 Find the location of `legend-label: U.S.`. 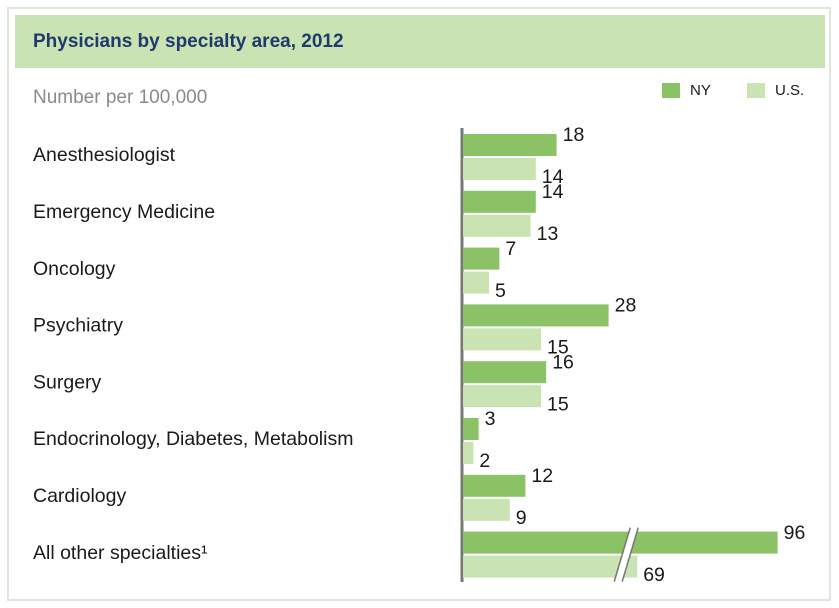

legend-label: U.S. is located at coordinates (789, 90).